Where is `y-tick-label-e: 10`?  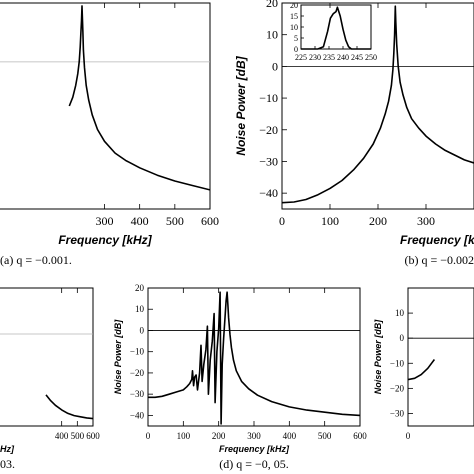
y-tick-label-e: 10 is located at coordinates (400, 313).